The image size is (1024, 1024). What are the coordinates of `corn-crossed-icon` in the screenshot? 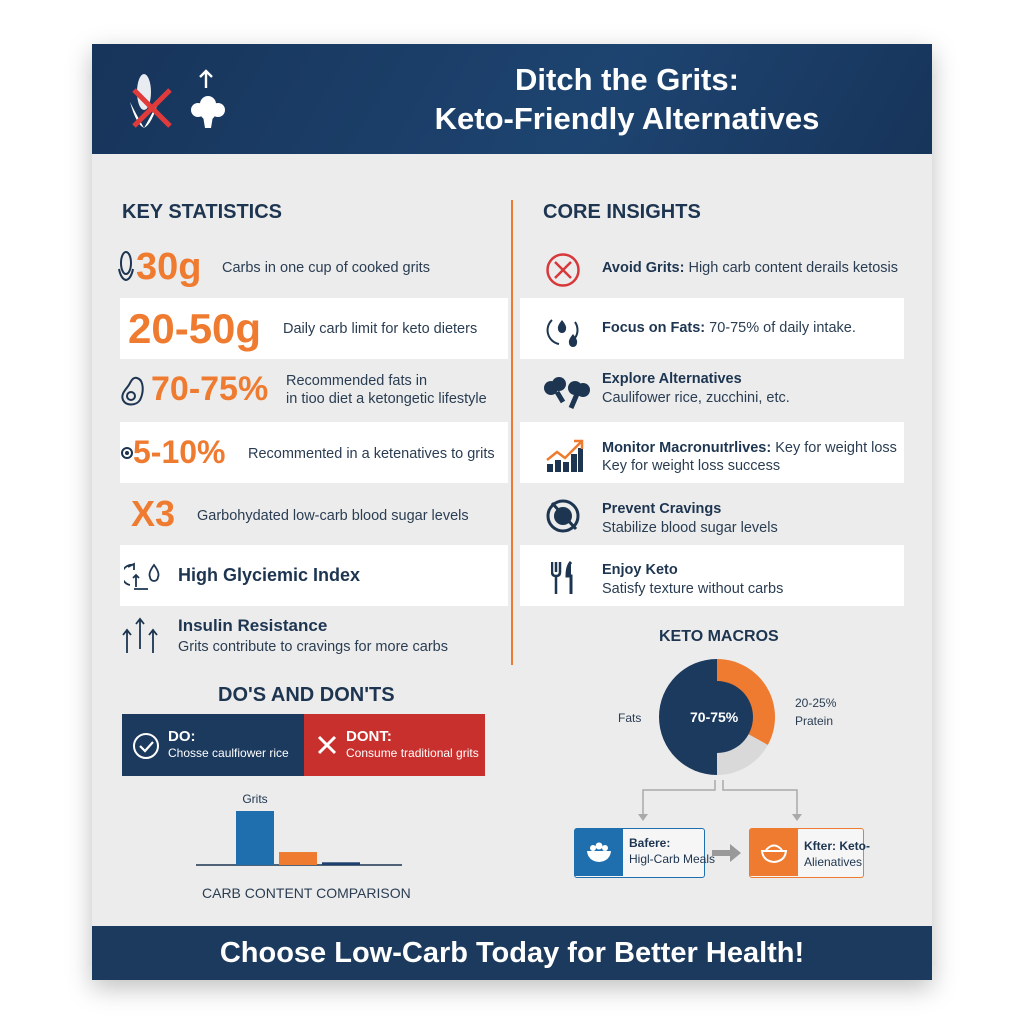 It's located at (151, 101).